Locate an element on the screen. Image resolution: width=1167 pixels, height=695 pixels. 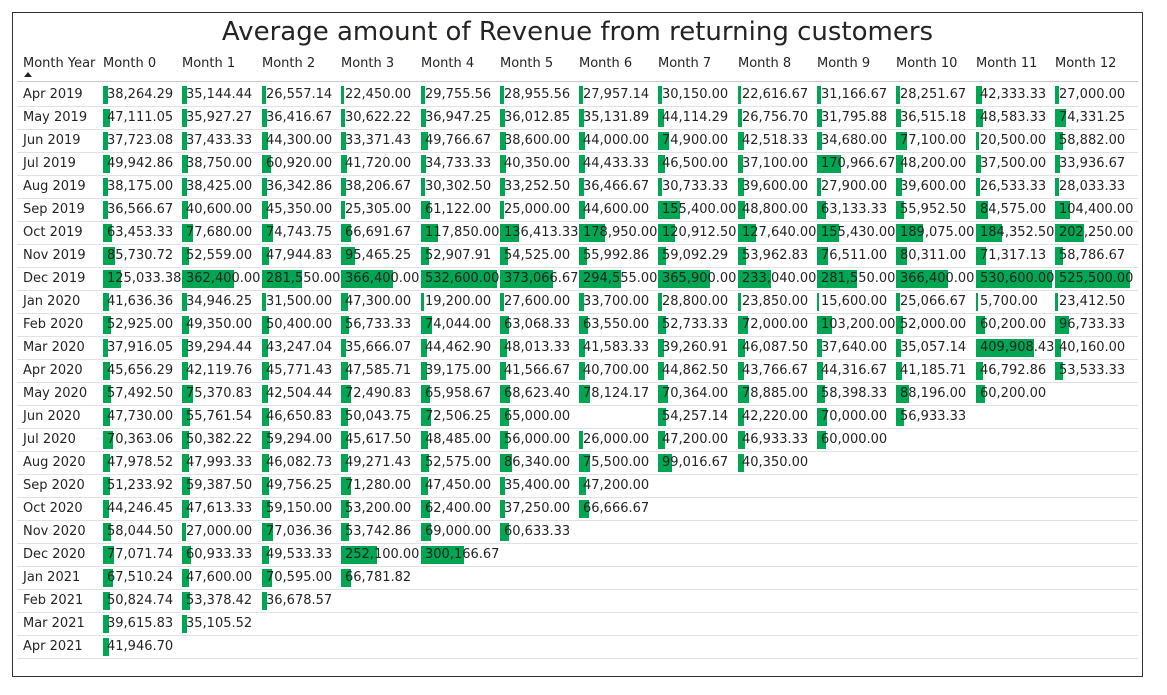
cell-value: 35,144.44 is located at coordinates (219, 94).